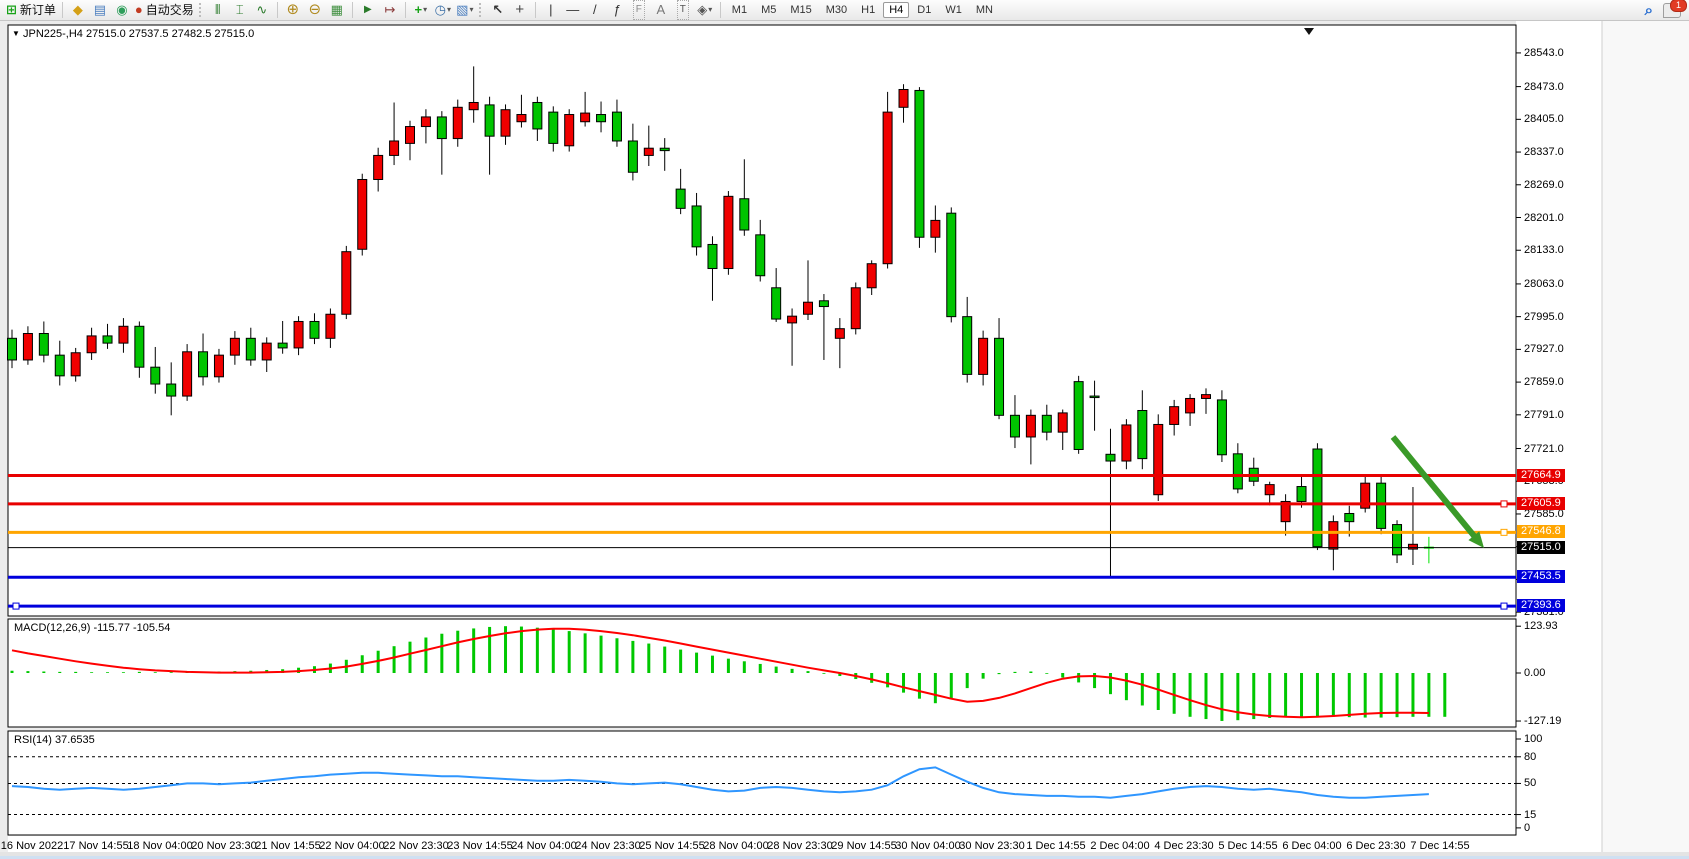 This screenshot has width=1689, height=859. Describe the element at coordinates (1541, 605) in the screenshot. I see `price-line-label: 27393.6` at that location.